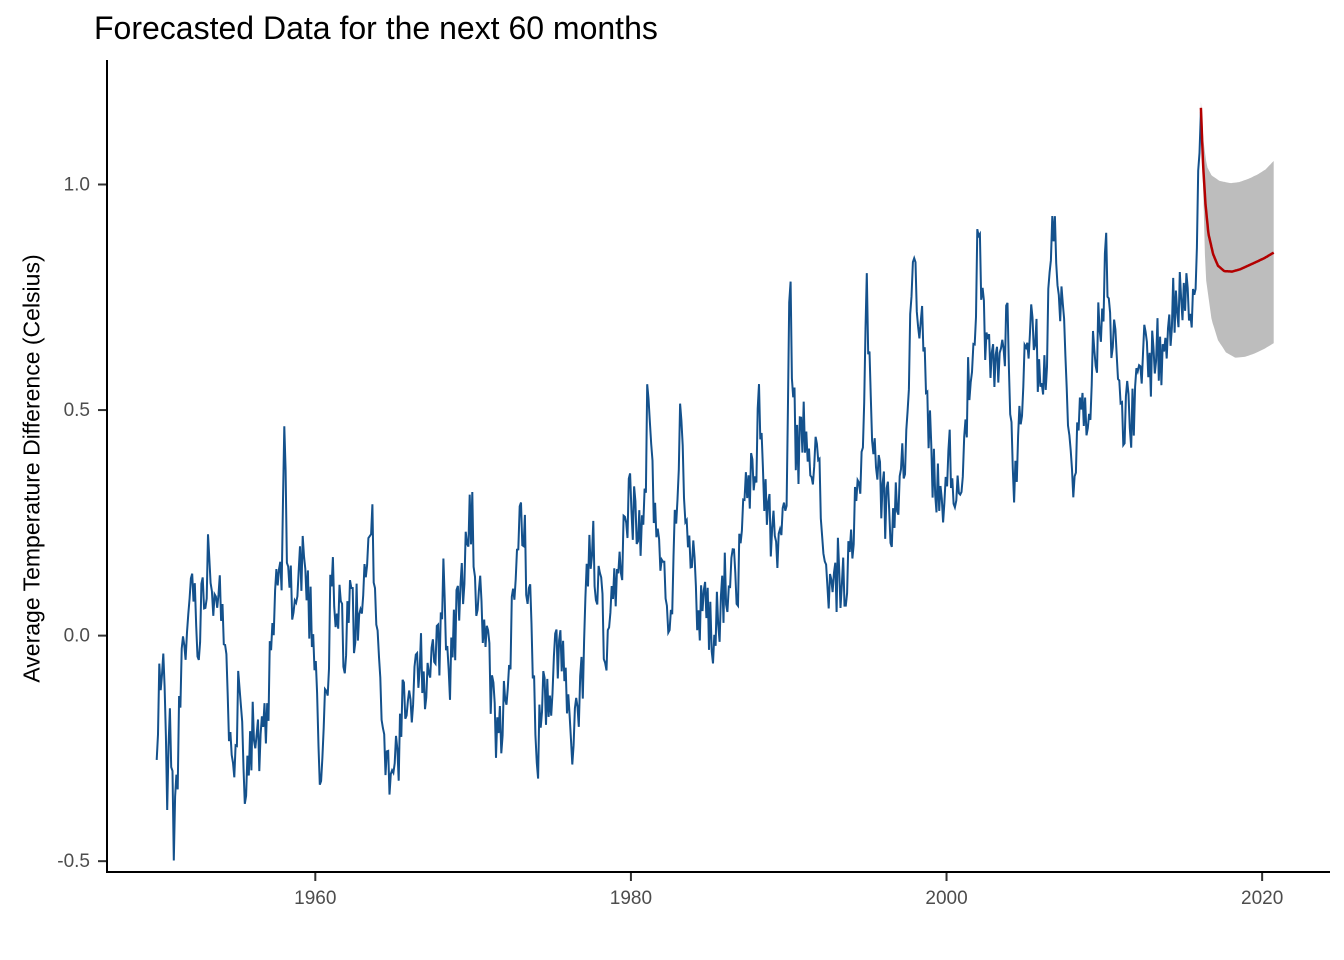 This screenshot has height=960, width=1344. What do you see at coordinates (631, 898) in the screenshot?
I see `x-tick-label: 1980` at bounding box center [631, 898].